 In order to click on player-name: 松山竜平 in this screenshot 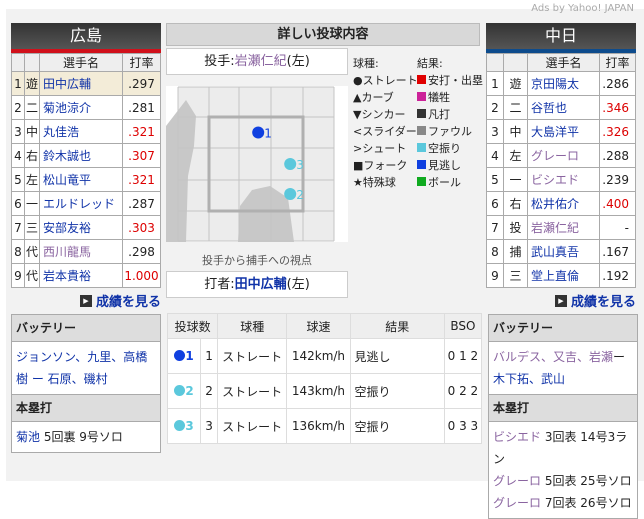, I will do `click(81, 179)`.